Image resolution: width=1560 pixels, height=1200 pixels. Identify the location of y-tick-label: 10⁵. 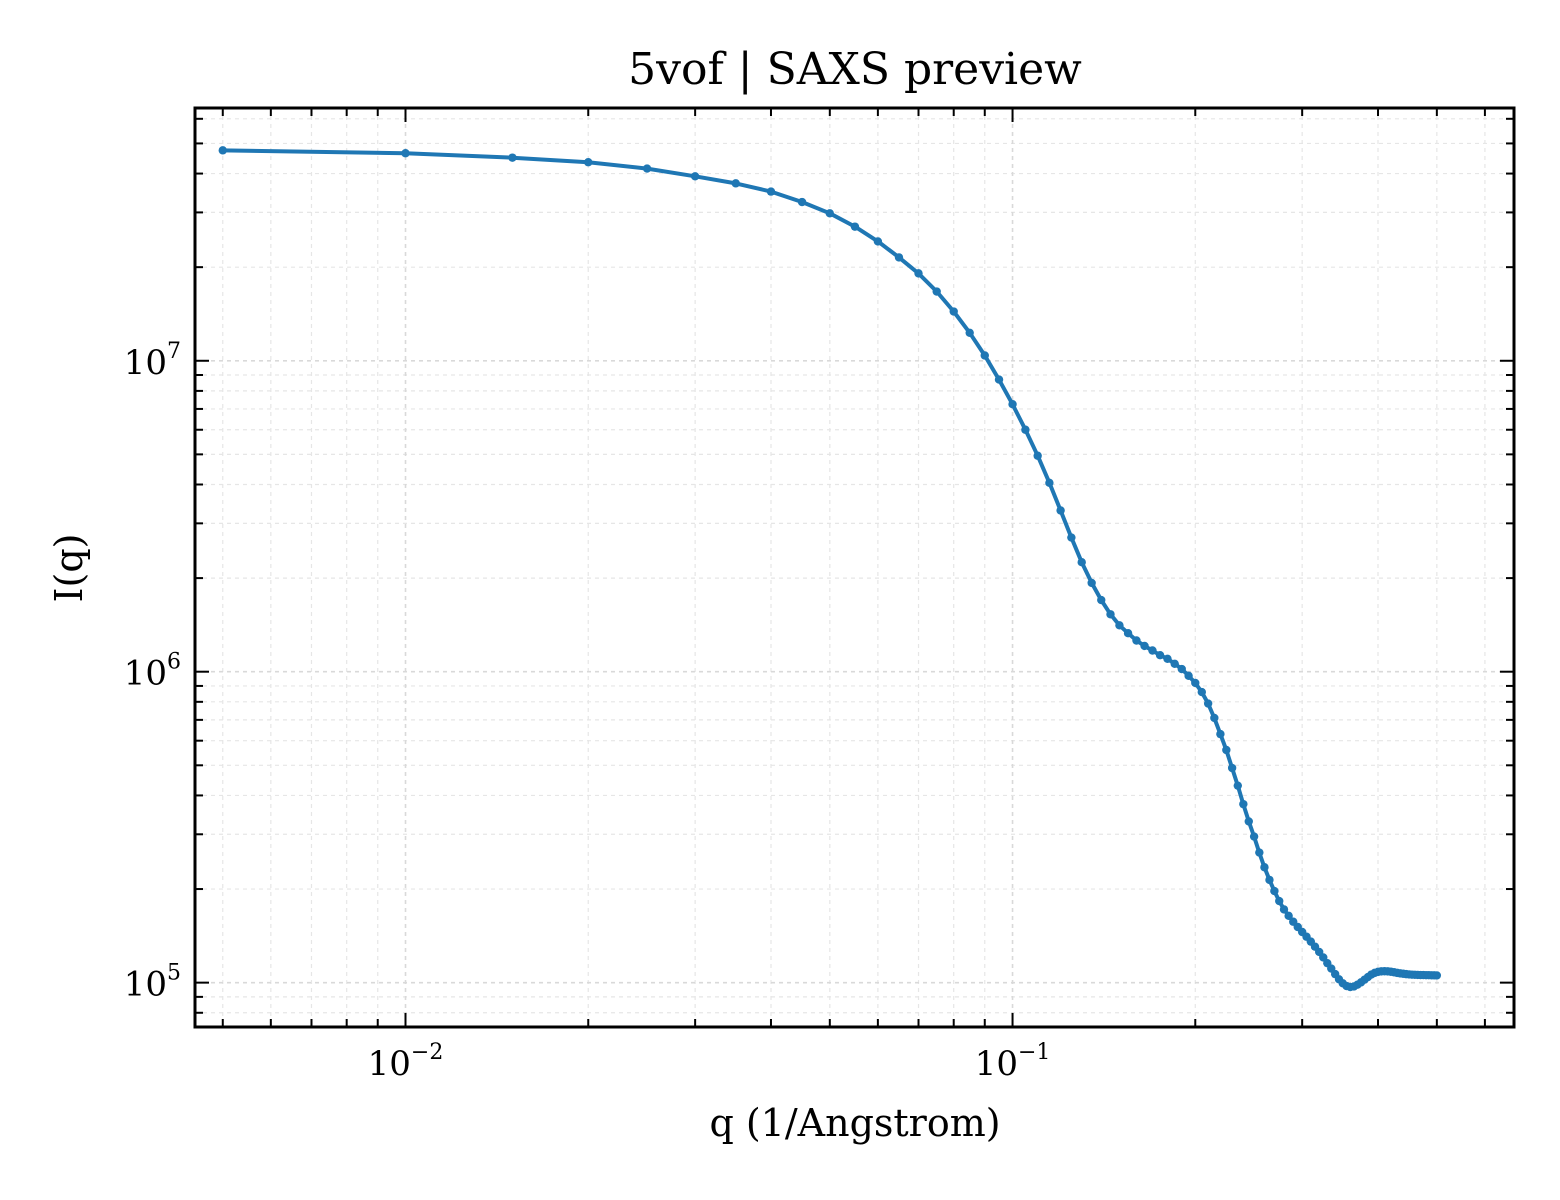
(152, 983).